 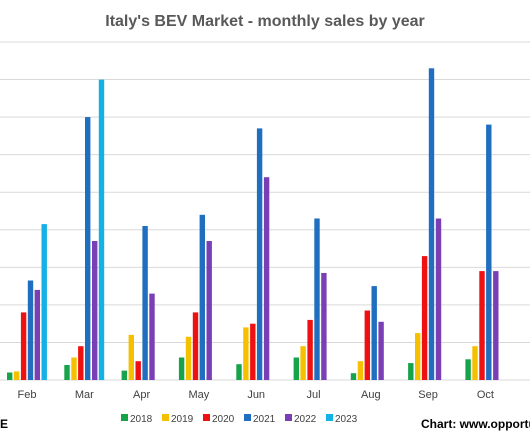 I want to click on bar-apr-2019, so click(x=131, y=357).